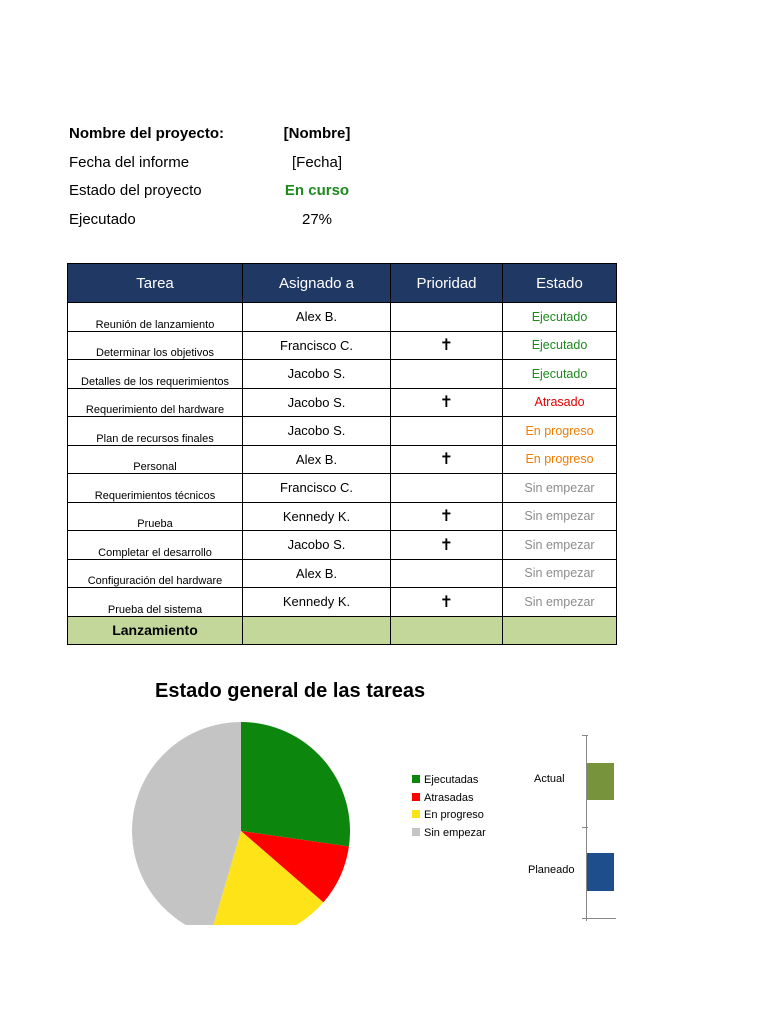  I want to click on pie-chart, so click(245, 818).